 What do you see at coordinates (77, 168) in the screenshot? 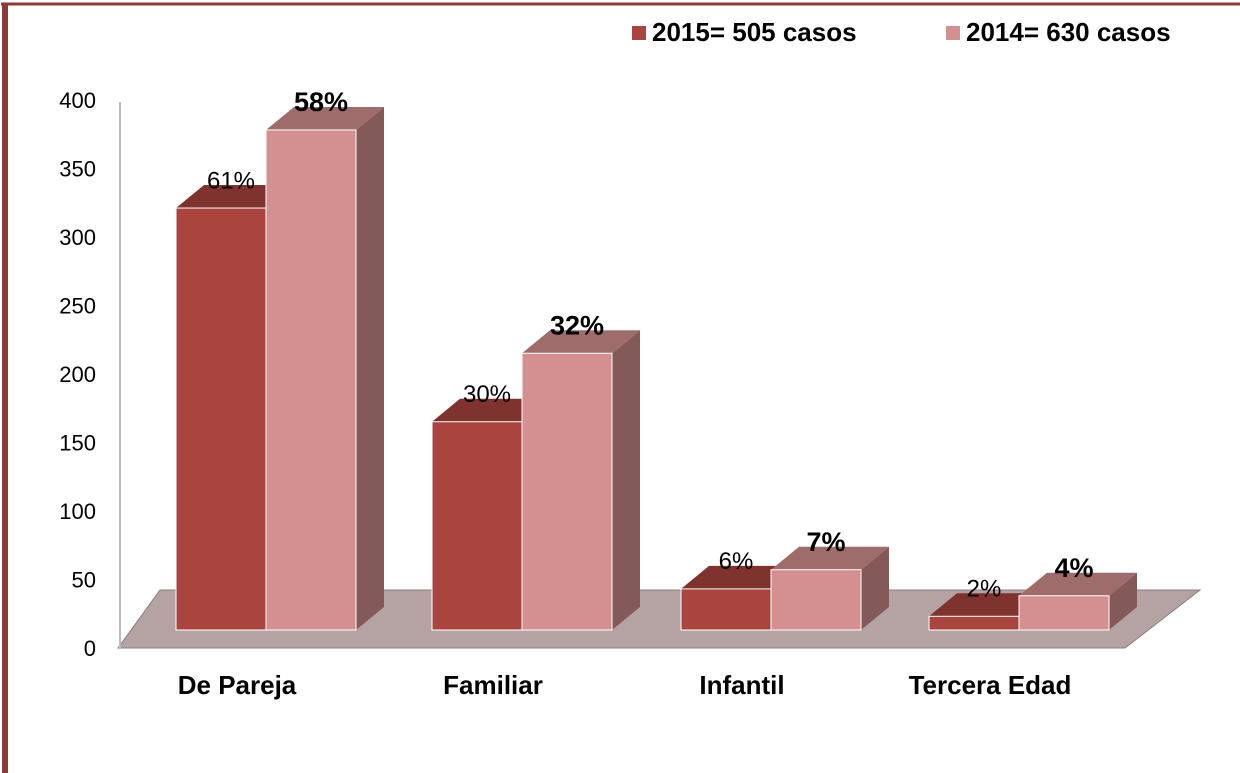
I see `y-tick-label: 350` at bounding box center [77, 168].